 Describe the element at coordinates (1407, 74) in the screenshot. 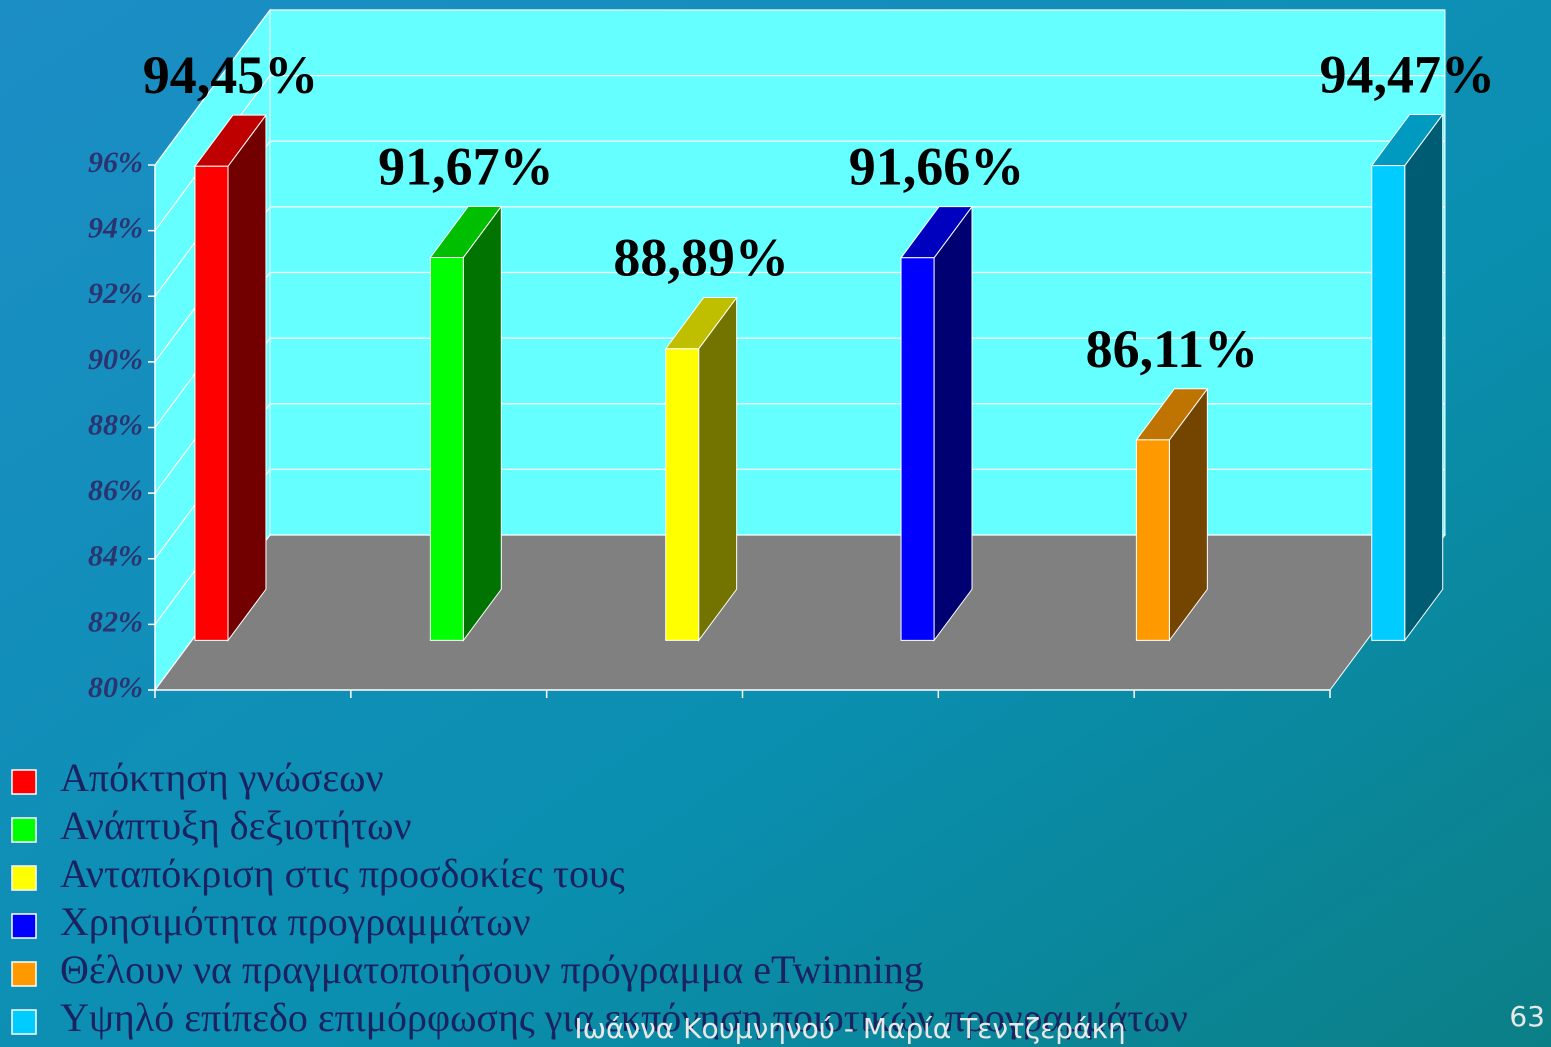

I see `value-label: 94,47%` at that location.